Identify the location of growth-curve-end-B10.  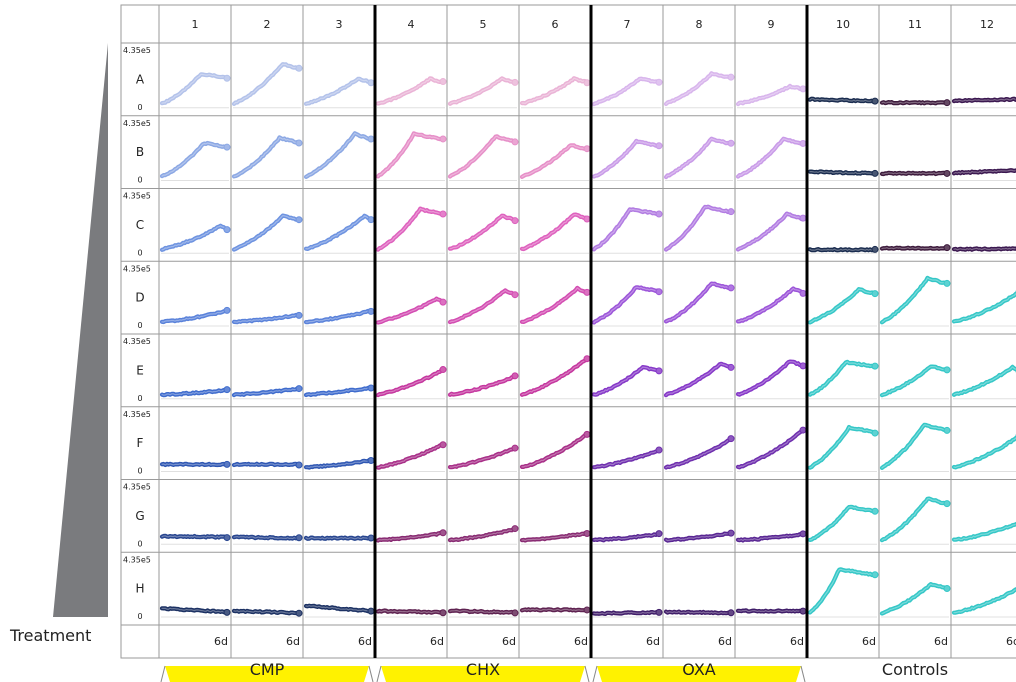
(875, 173).